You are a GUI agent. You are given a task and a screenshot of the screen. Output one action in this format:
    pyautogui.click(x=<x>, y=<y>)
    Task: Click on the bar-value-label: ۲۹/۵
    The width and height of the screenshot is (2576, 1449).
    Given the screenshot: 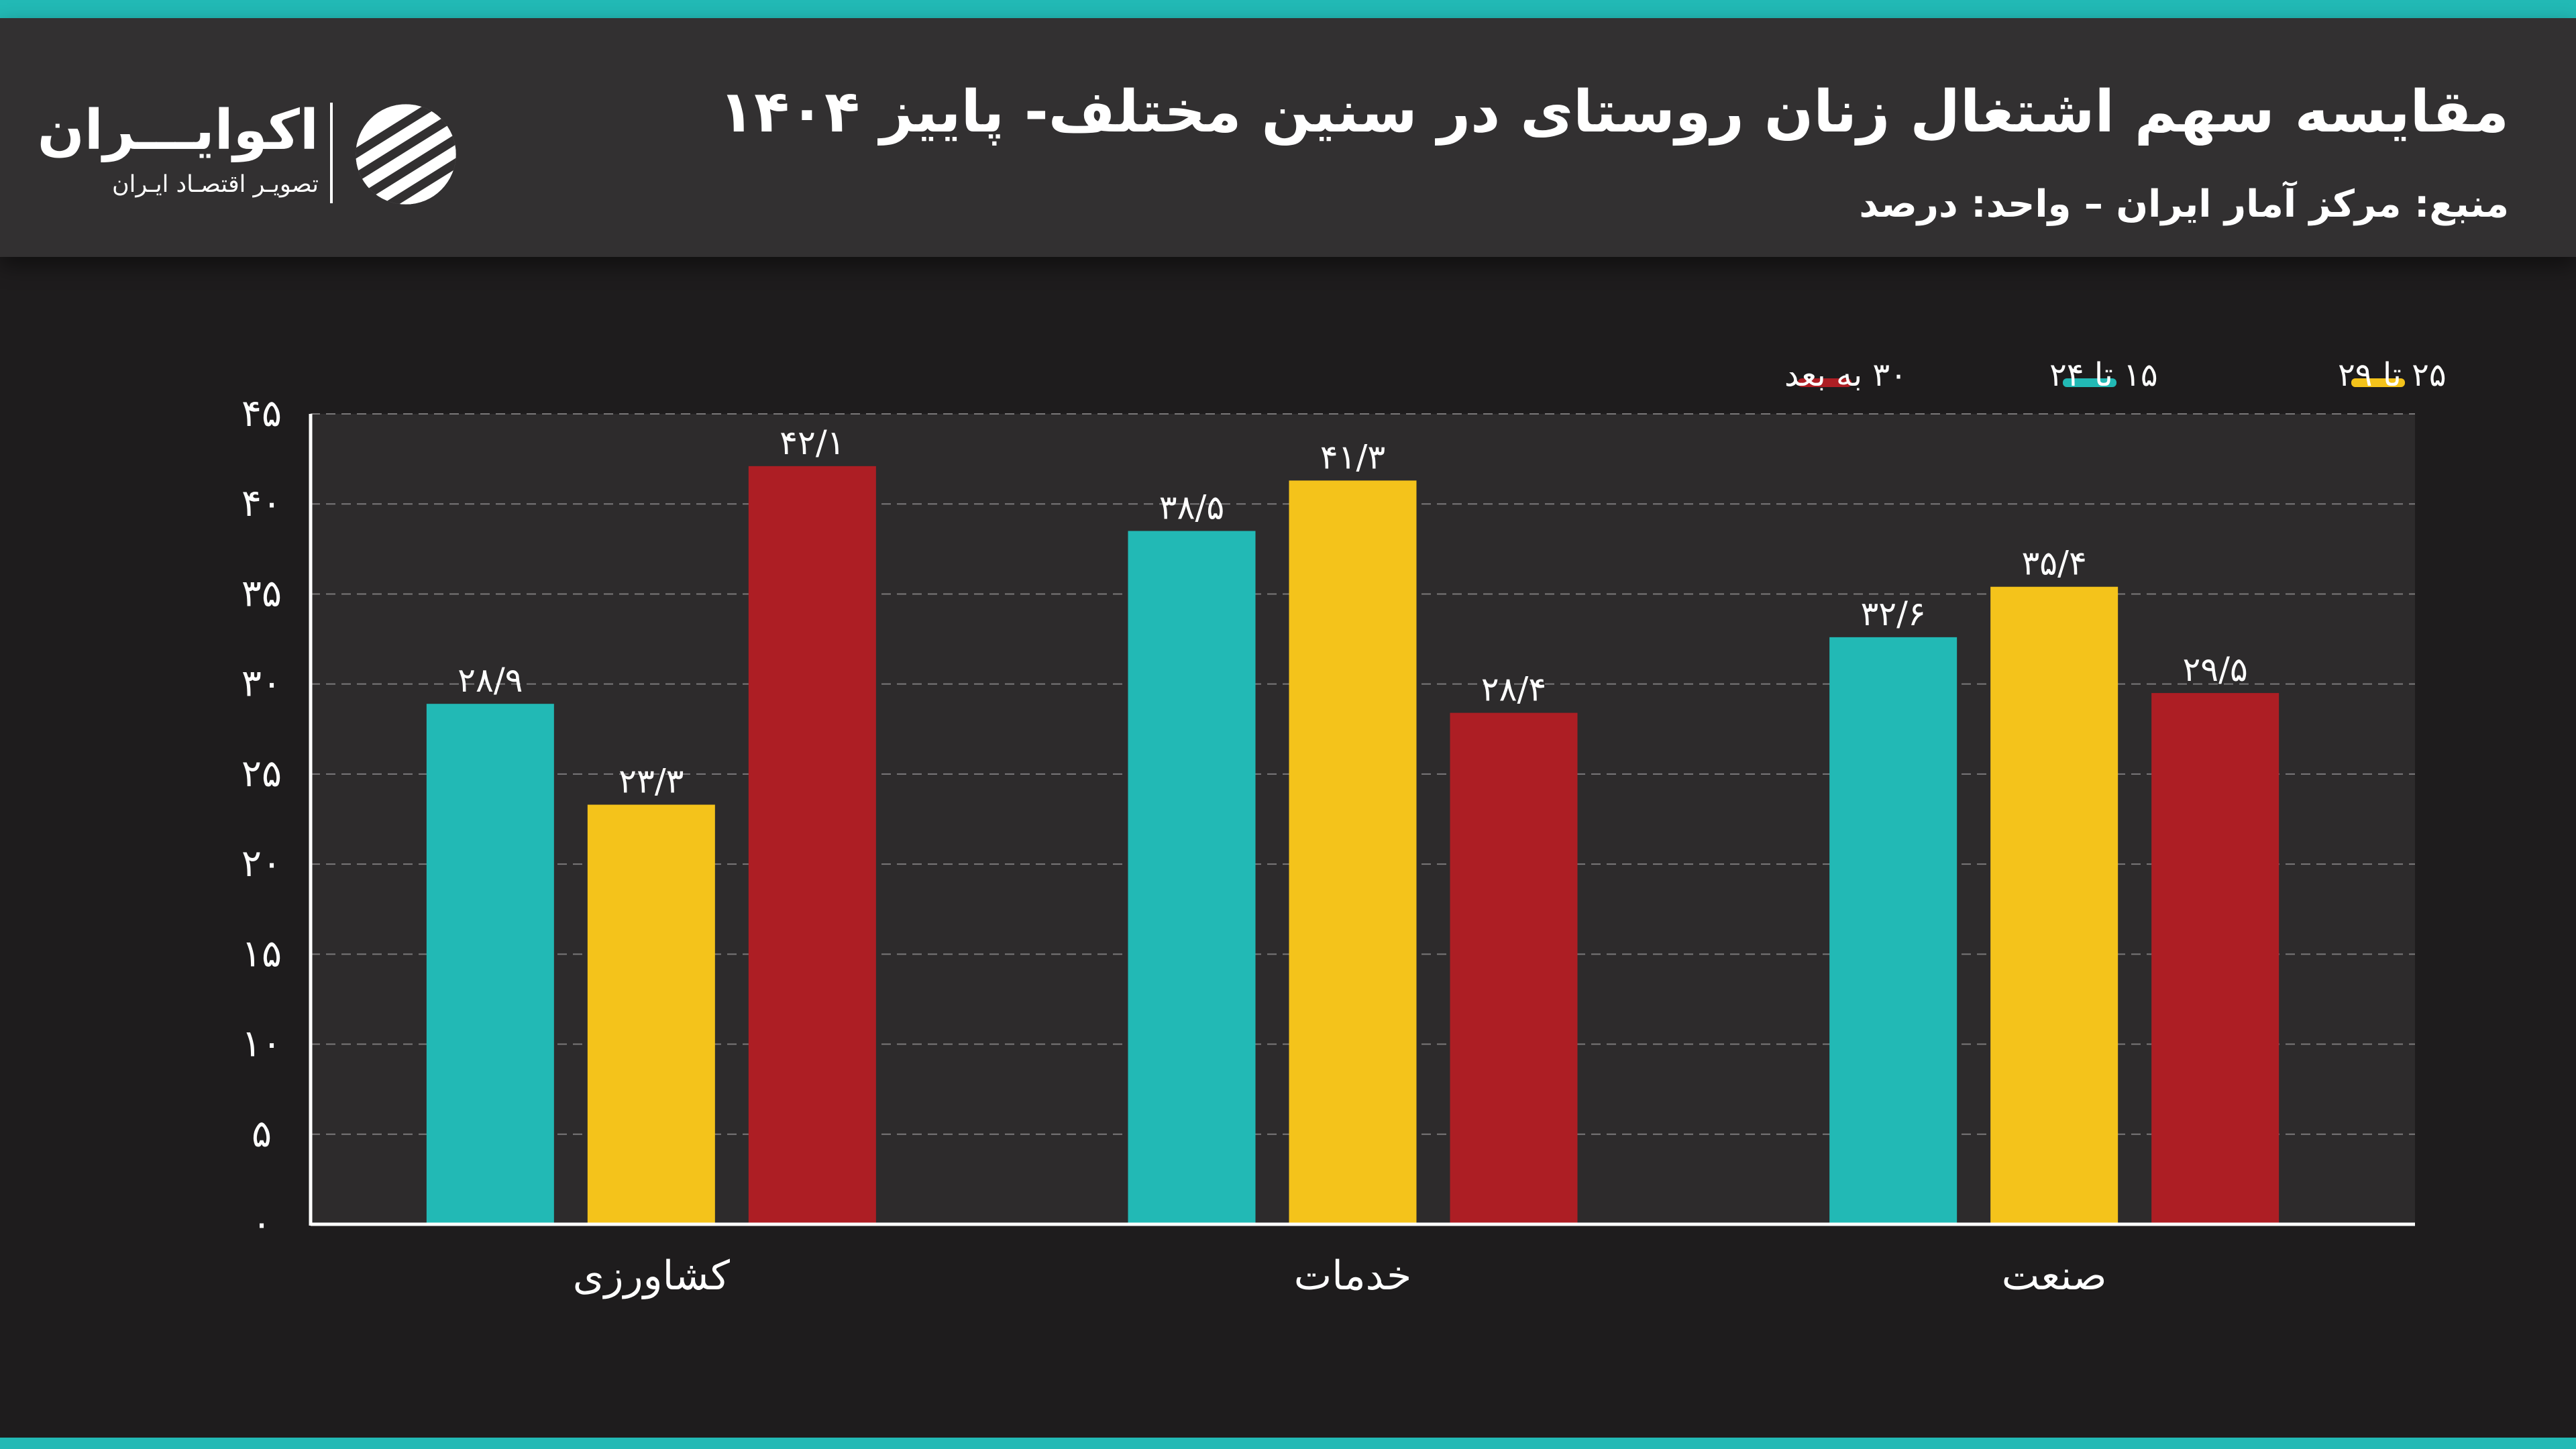 What is the action you would take?
    pyautogui.click(x=2214, y=669)
    